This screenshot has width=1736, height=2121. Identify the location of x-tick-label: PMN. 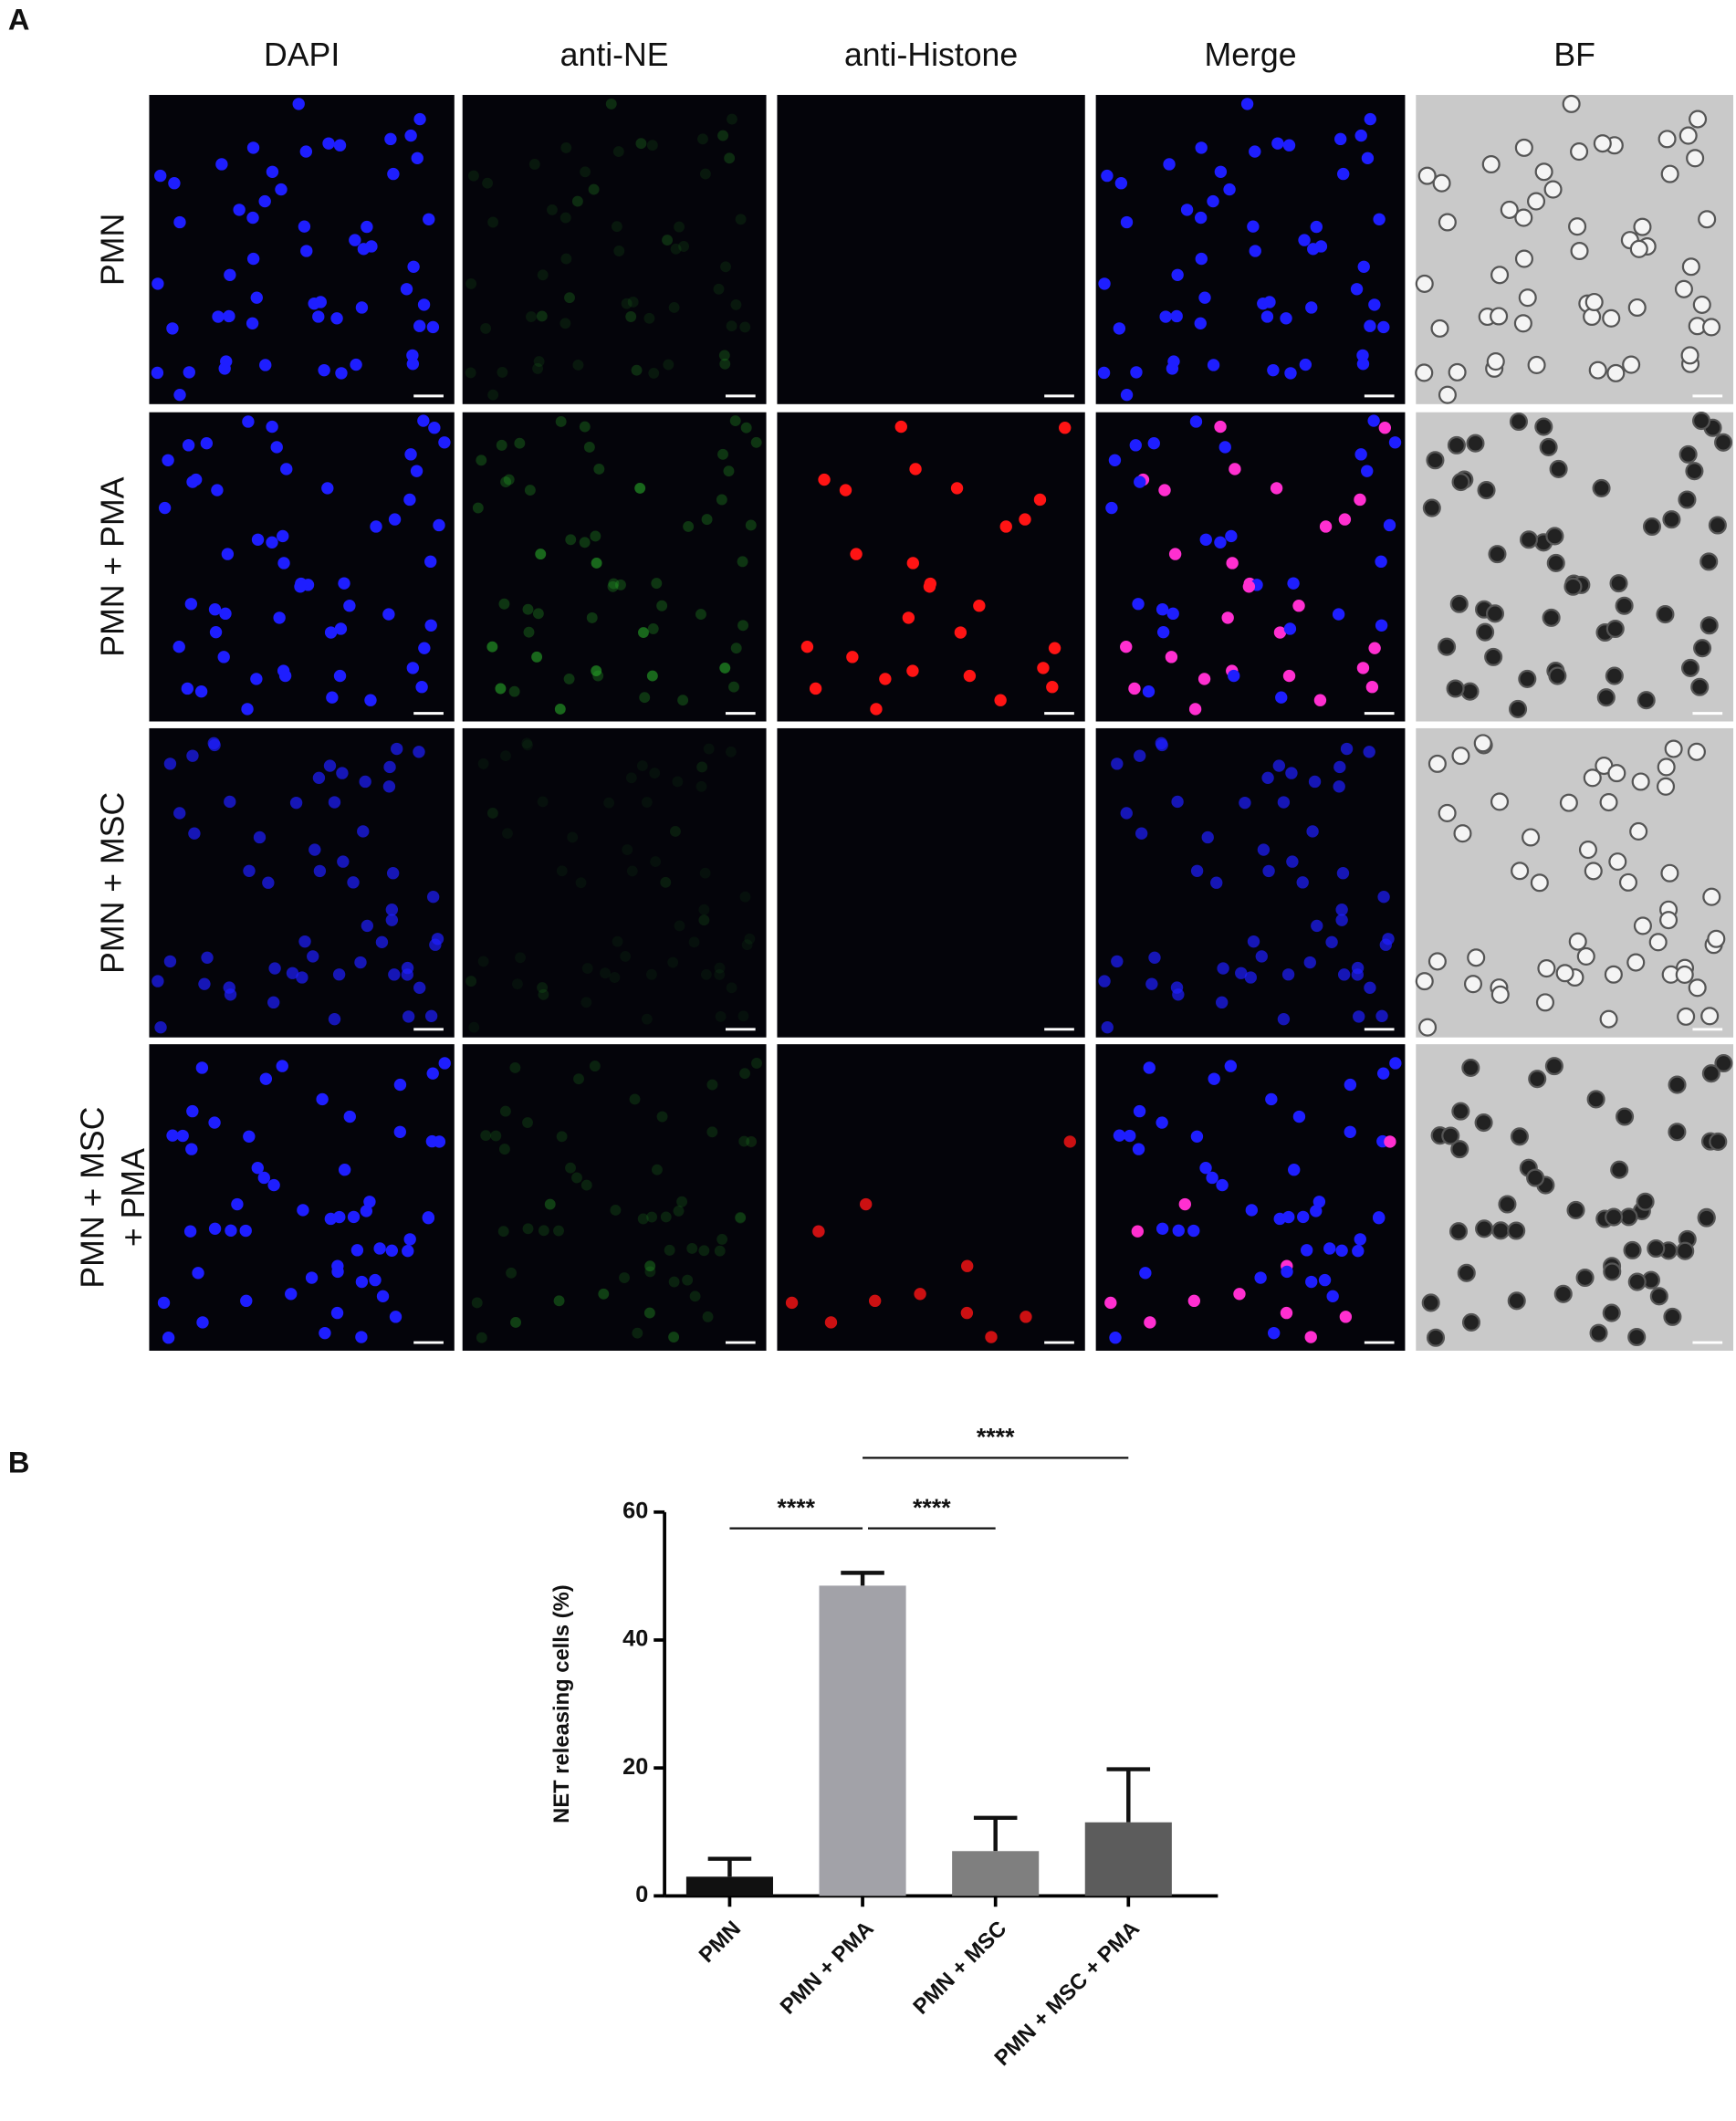
(720, 1942).